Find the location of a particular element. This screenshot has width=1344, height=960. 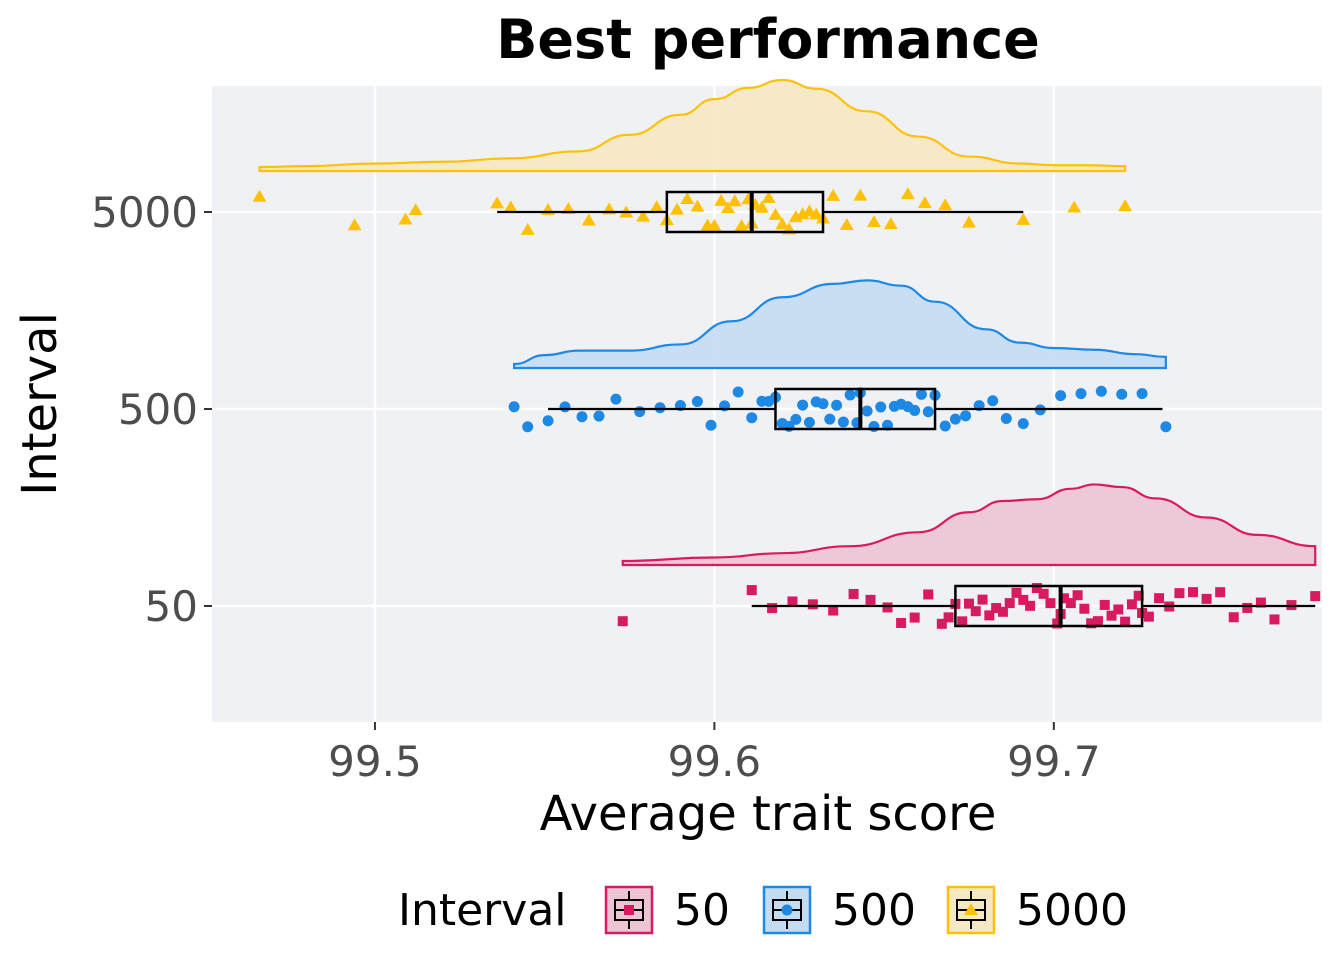

legend-label: 50 is located at coordinates (702, 910).